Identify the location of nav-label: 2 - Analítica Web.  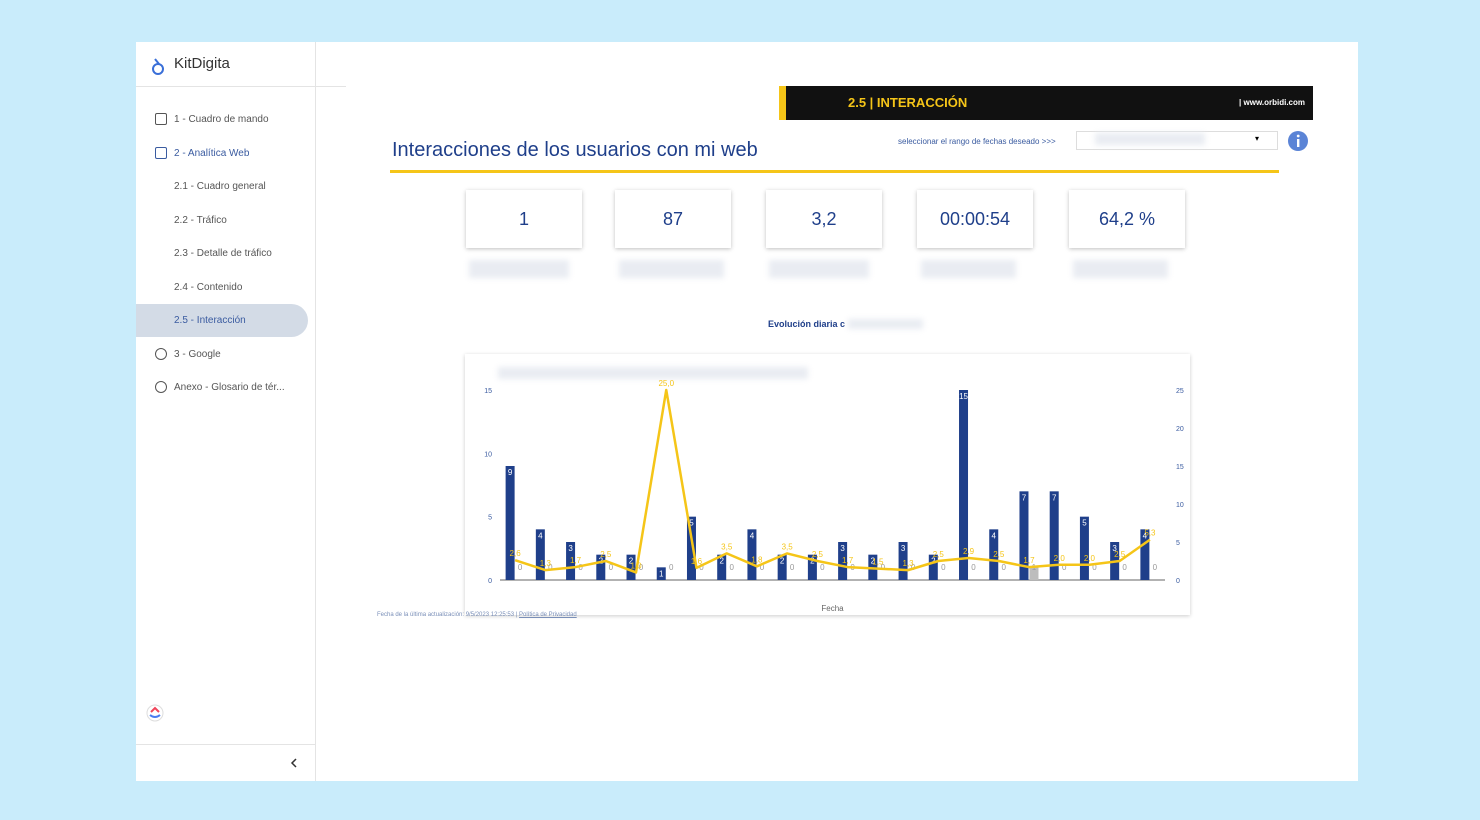
(212, 153).